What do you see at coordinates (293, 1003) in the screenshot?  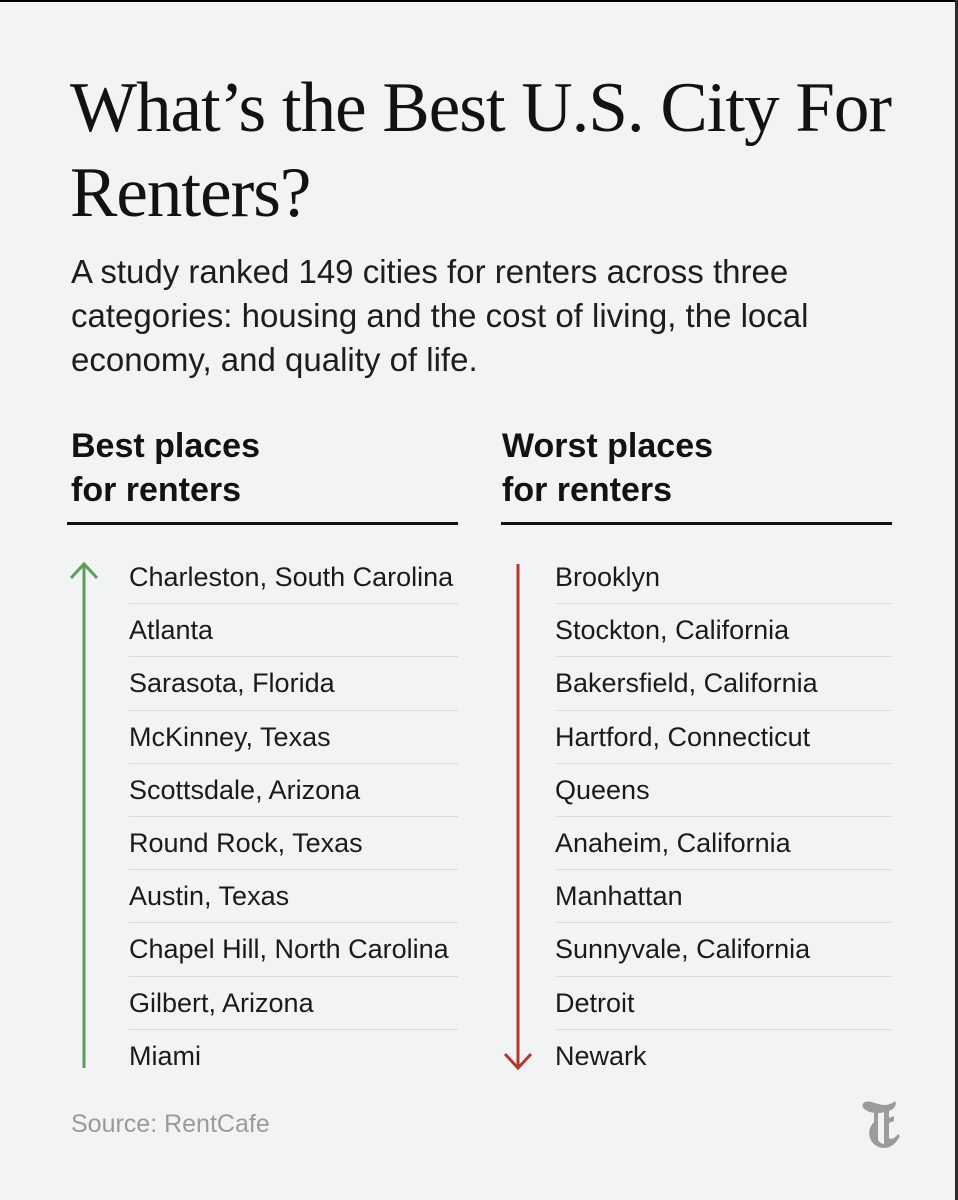 I see `list-item: Gilbert, Arizona` at bounding box center [293, 1003].